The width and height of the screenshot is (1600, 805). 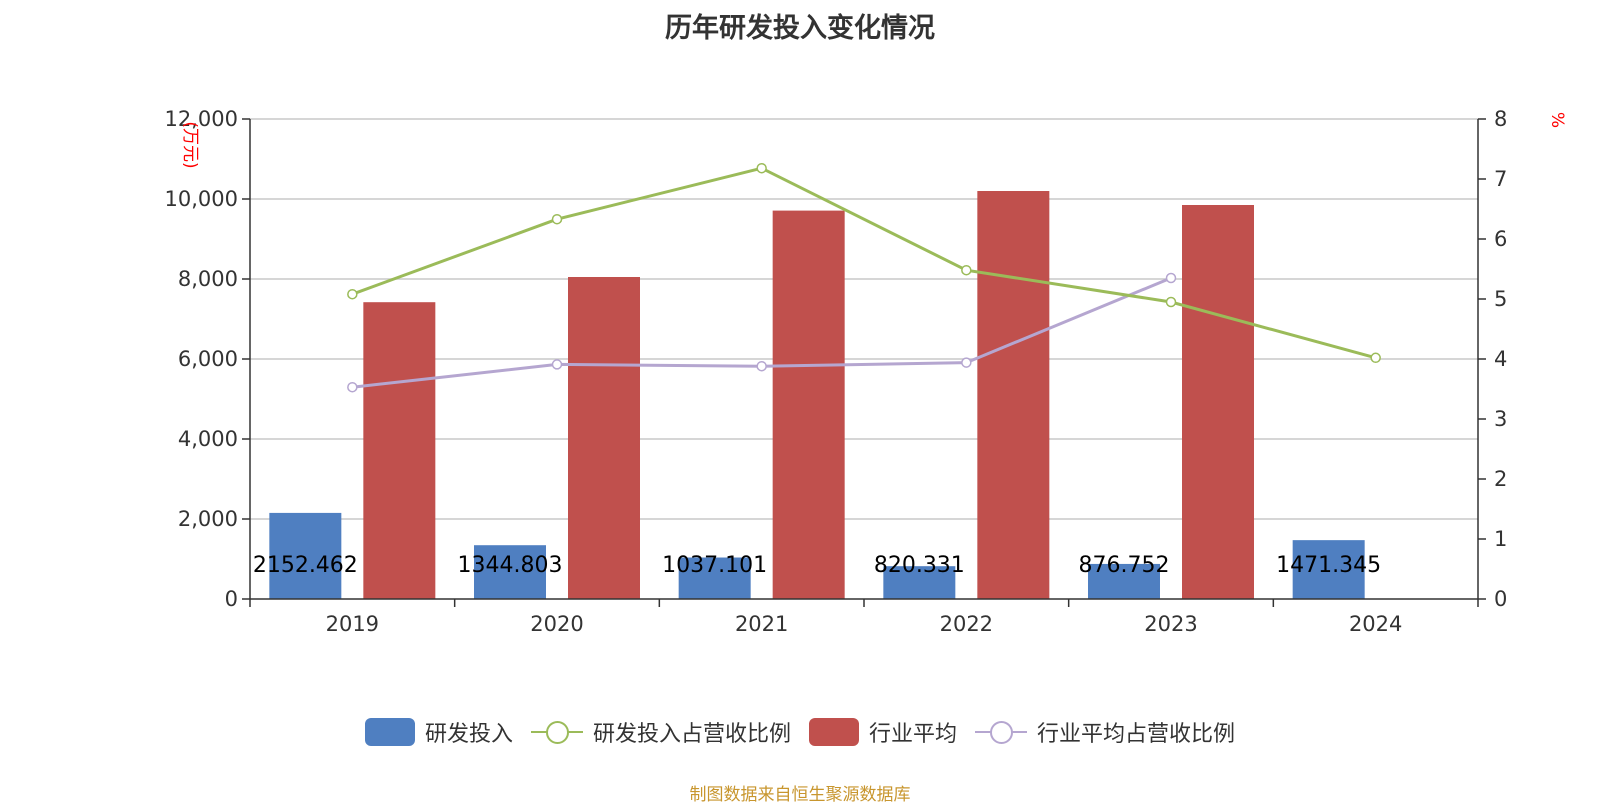 What do you see at coordinates (1170, 624) in the screenshot?
I see `x-tick-label: 2023` at bounding box center [1170, 624].